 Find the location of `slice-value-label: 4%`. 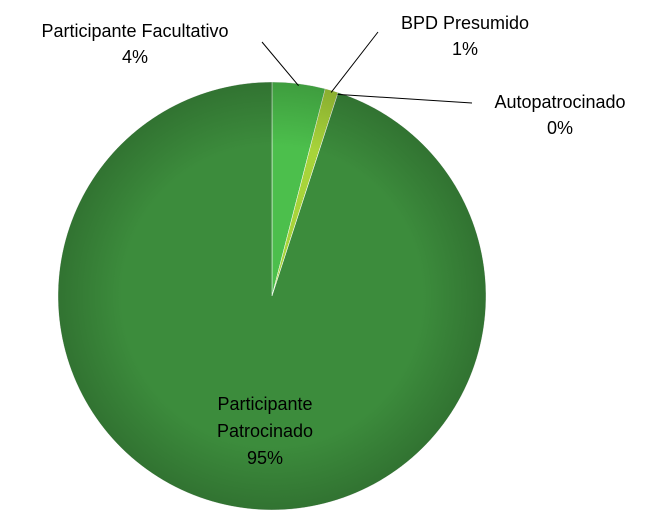

slice-value-label: 4% is located at coordinates (135, 57).